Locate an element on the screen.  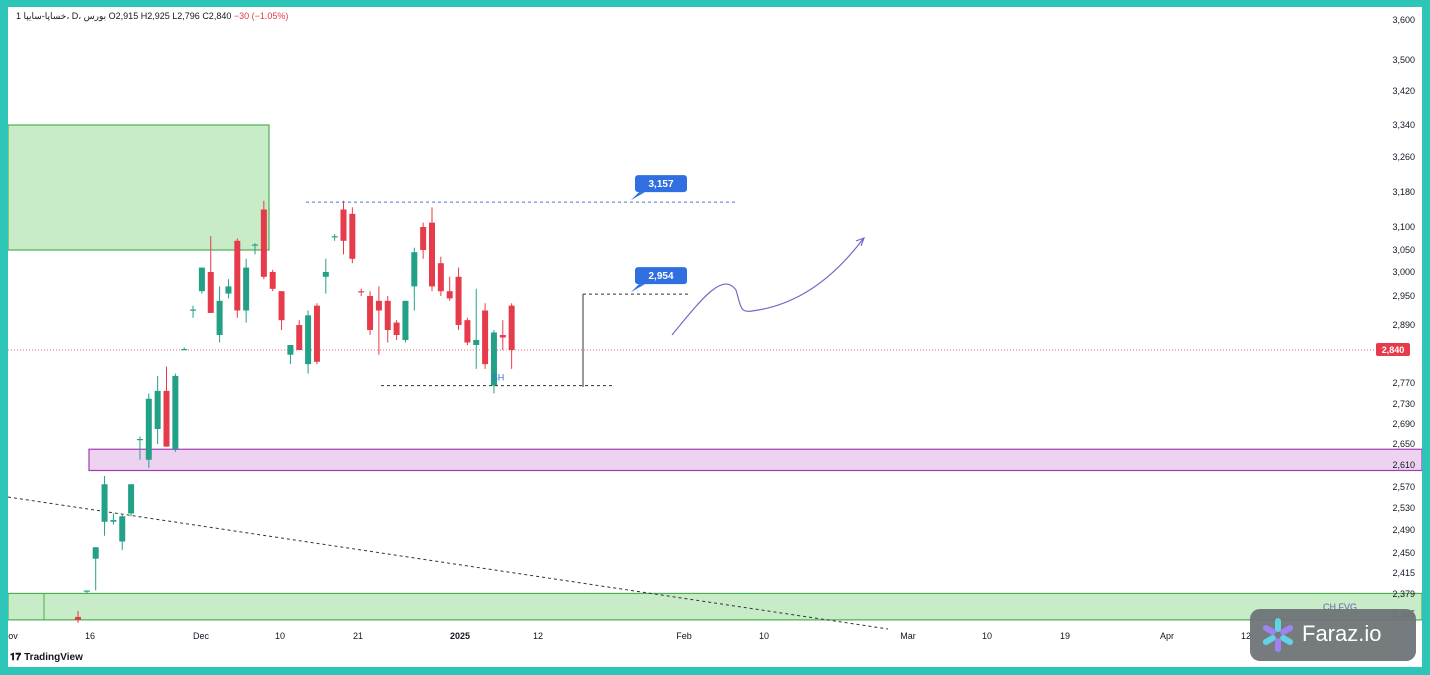
faraz-brand-badge: Faraz.io is located at coordinates (1333, 635).